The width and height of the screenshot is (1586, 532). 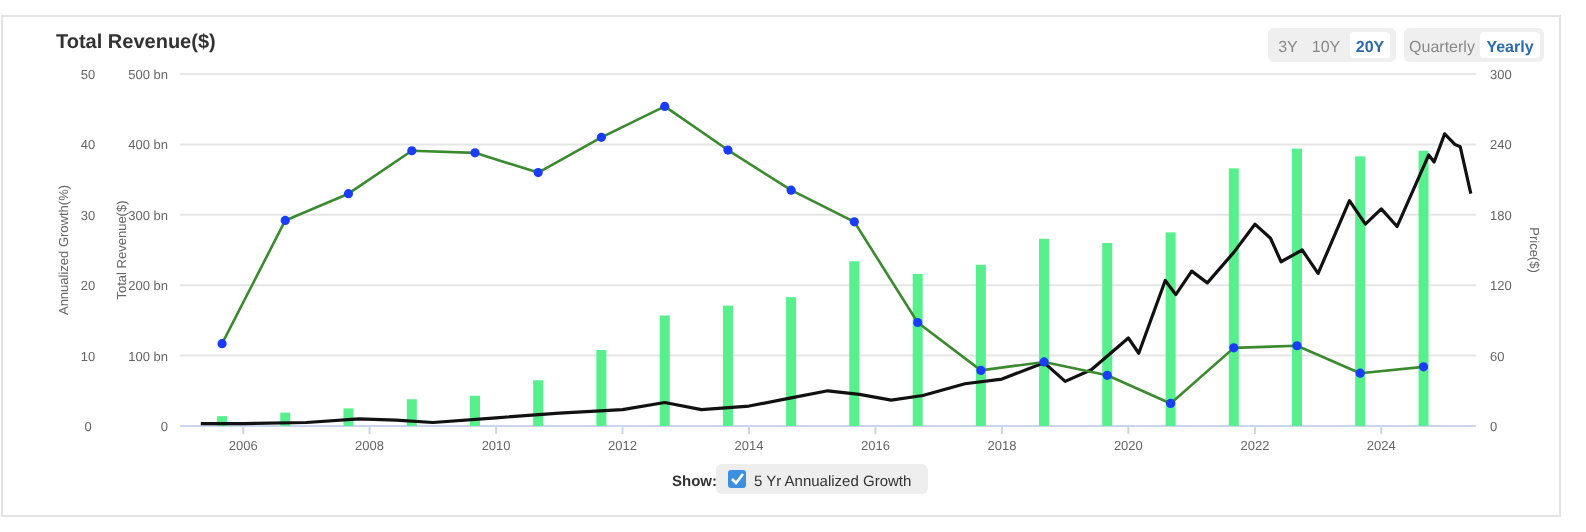 What do you see at coordinates (1370, 47) in the screenshot?
I see `text: 20Y` at bounding box center [1370, 47].